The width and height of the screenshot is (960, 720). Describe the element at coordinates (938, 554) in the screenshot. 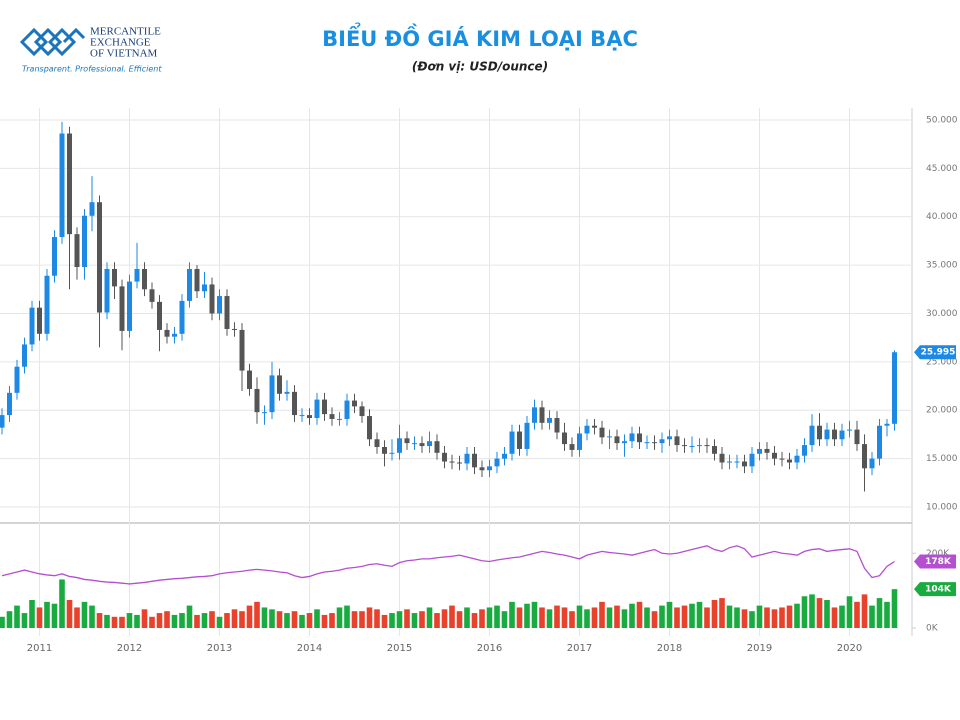

I see `y2-tick-label: 200K` at that location.